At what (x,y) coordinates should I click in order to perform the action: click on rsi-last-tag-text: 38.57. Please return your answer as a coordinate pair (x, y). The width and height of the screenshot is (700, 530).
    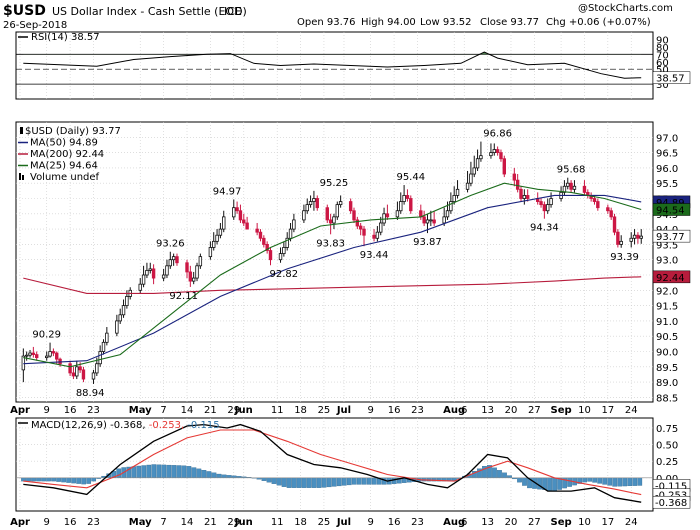
    Looking at the image, I should click on (670, 79).